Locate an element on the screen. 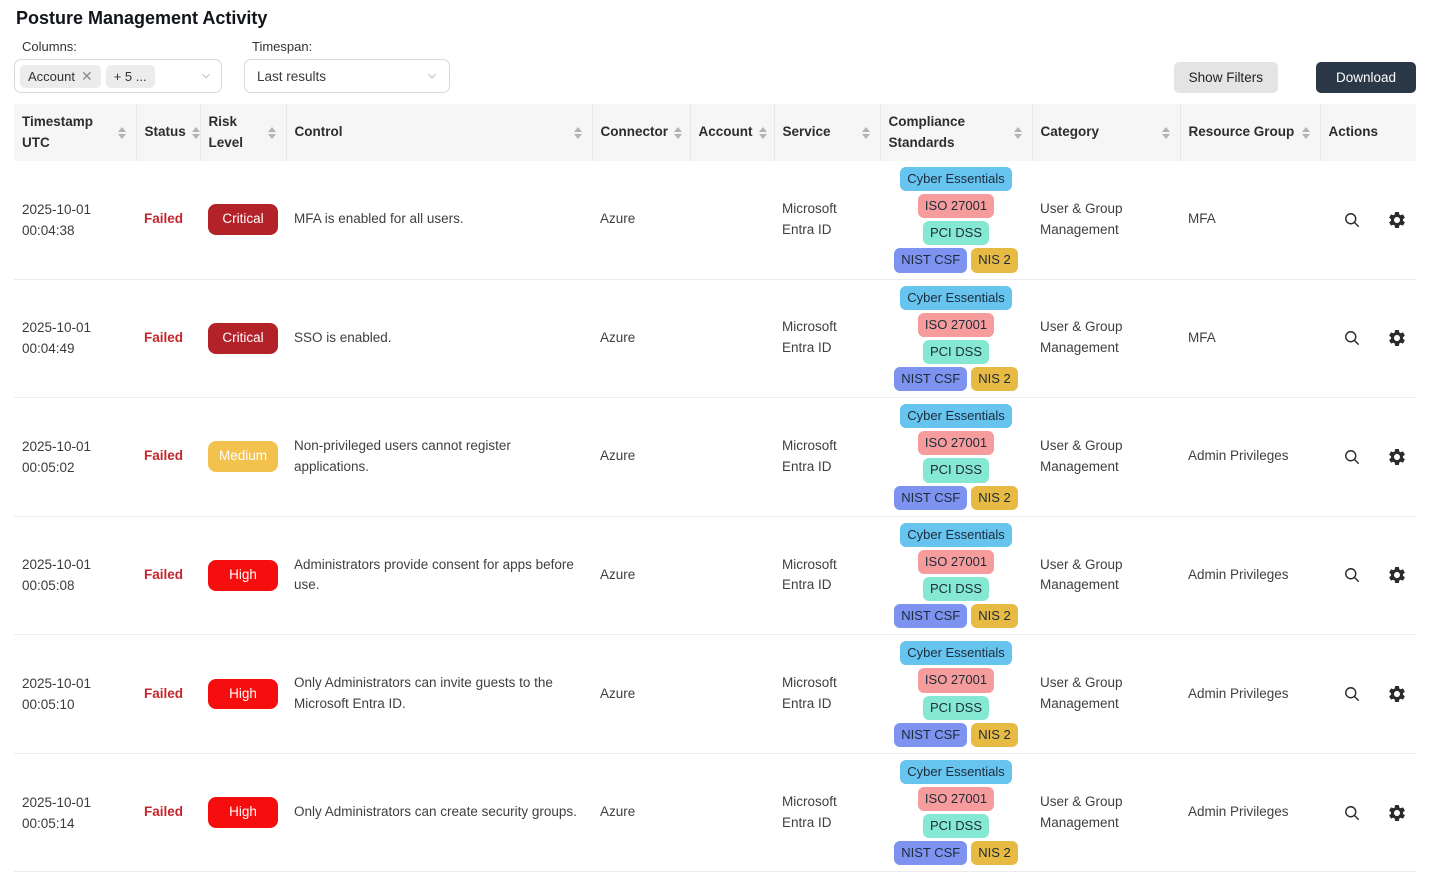  actions-cell is located at coordinates (1368, 812).